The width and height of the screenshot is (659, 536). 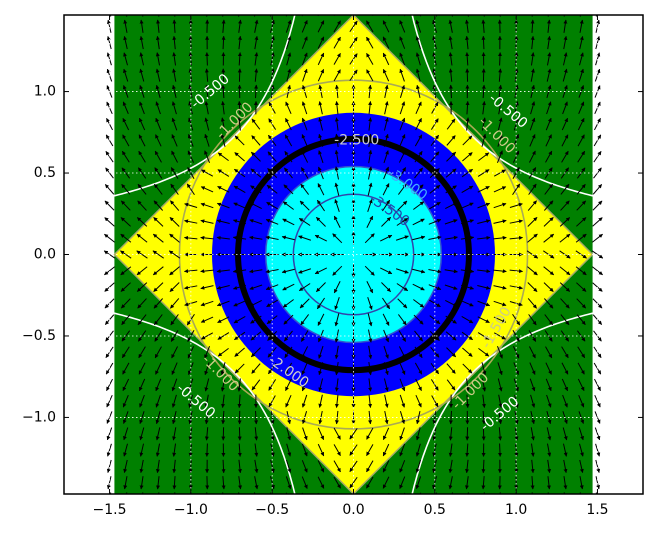 I want to click on x-tick-label: −1.5, so click(x=110, y=510).